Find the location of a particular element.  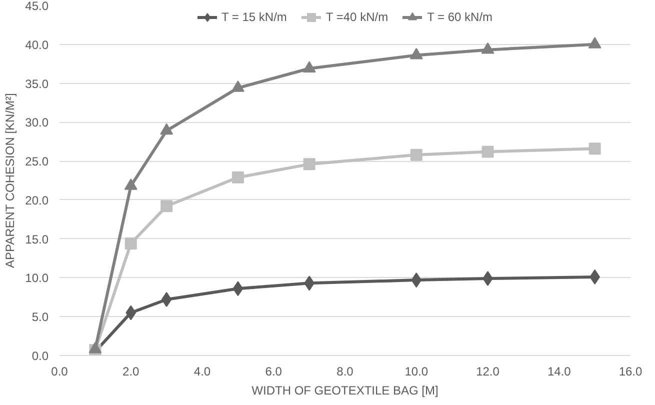

y-tick-label: 40.0 is located at coordinates (37, 45).